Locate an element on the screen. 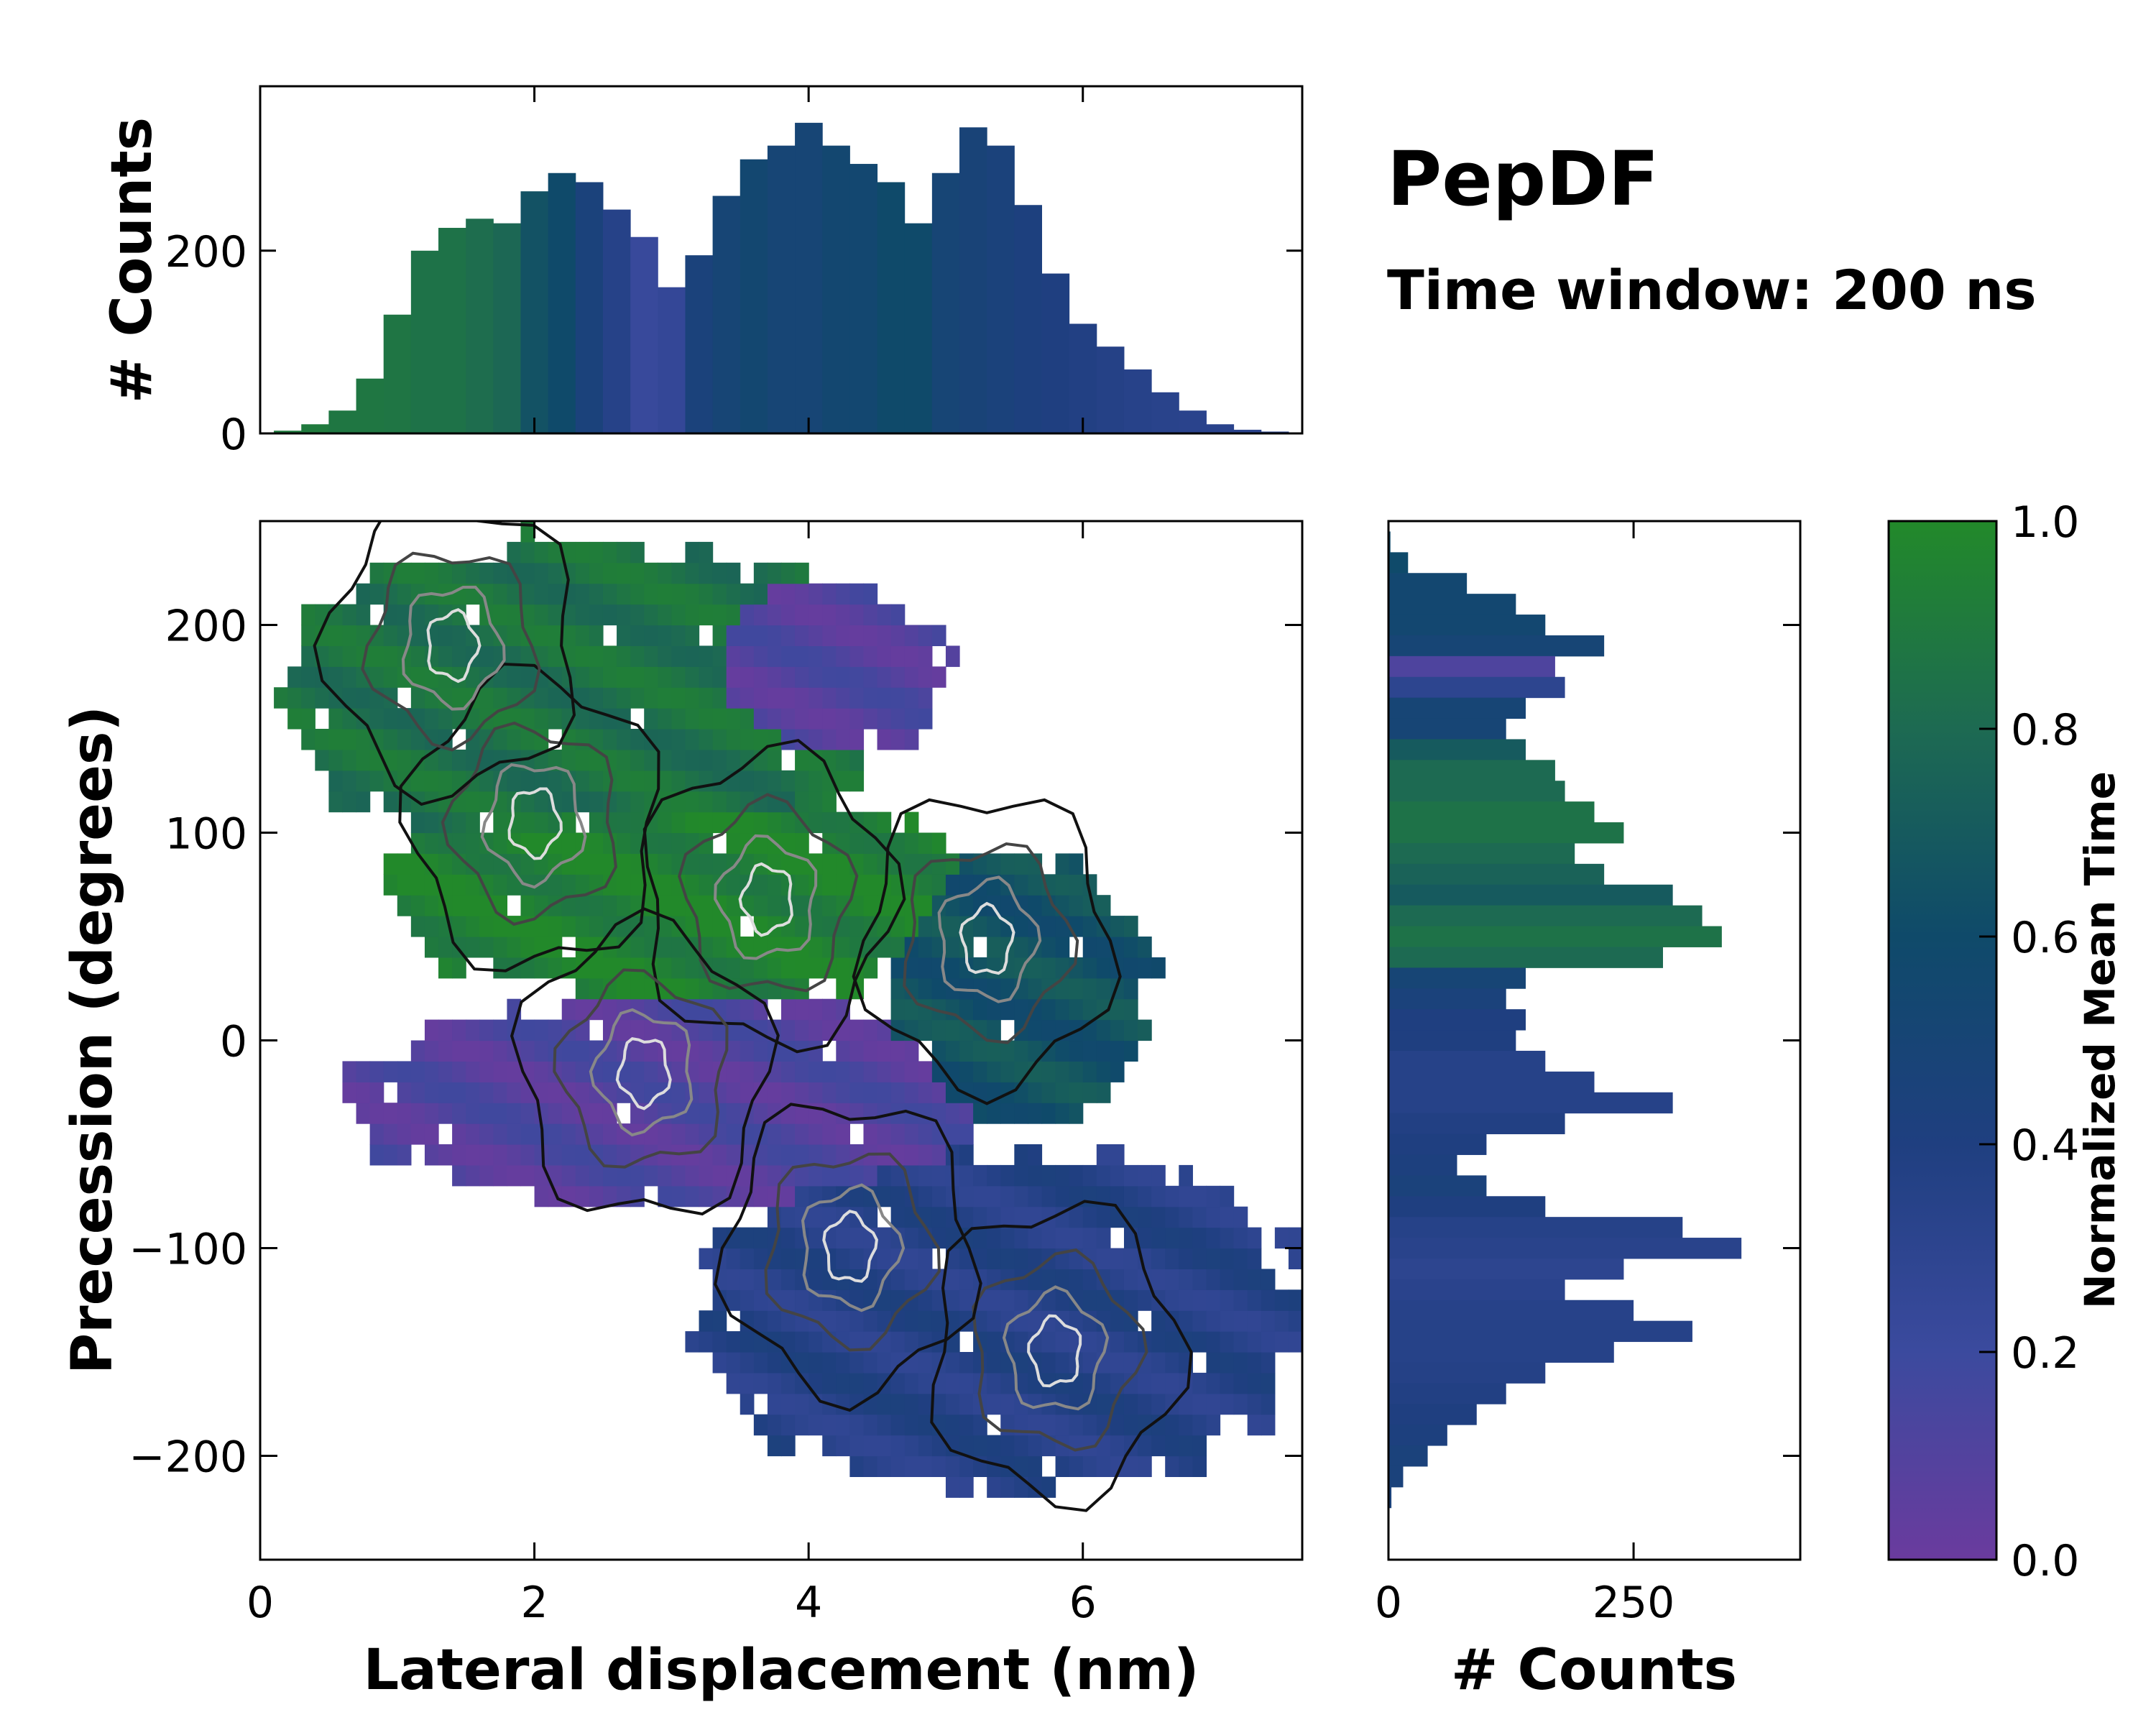 The height and width of the screenshot is (1725, 2156). main-ytick-label: 100 is located at coordinates (206, 834).